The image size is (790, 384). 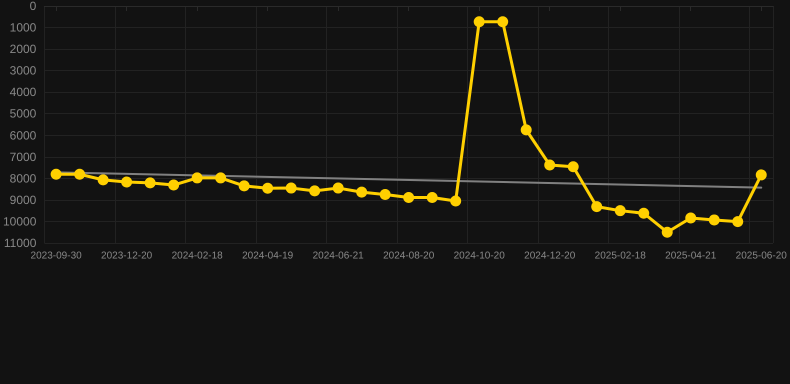 I want to click on y-tick-label: 3000, so click(x=23, y=71).